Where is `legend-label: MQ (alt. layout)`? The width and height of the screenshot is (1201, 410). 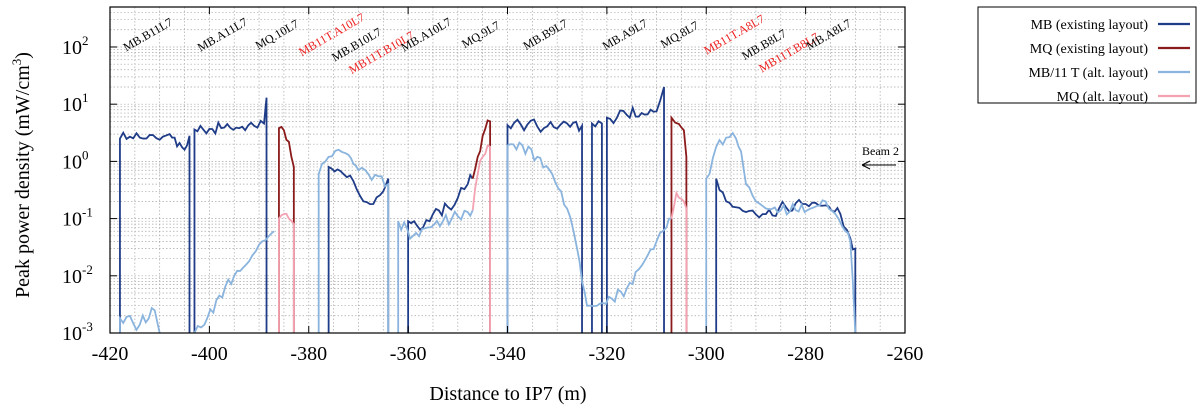 legend-label: MQ (alt. layout) is located at coordinates (1103, 97).